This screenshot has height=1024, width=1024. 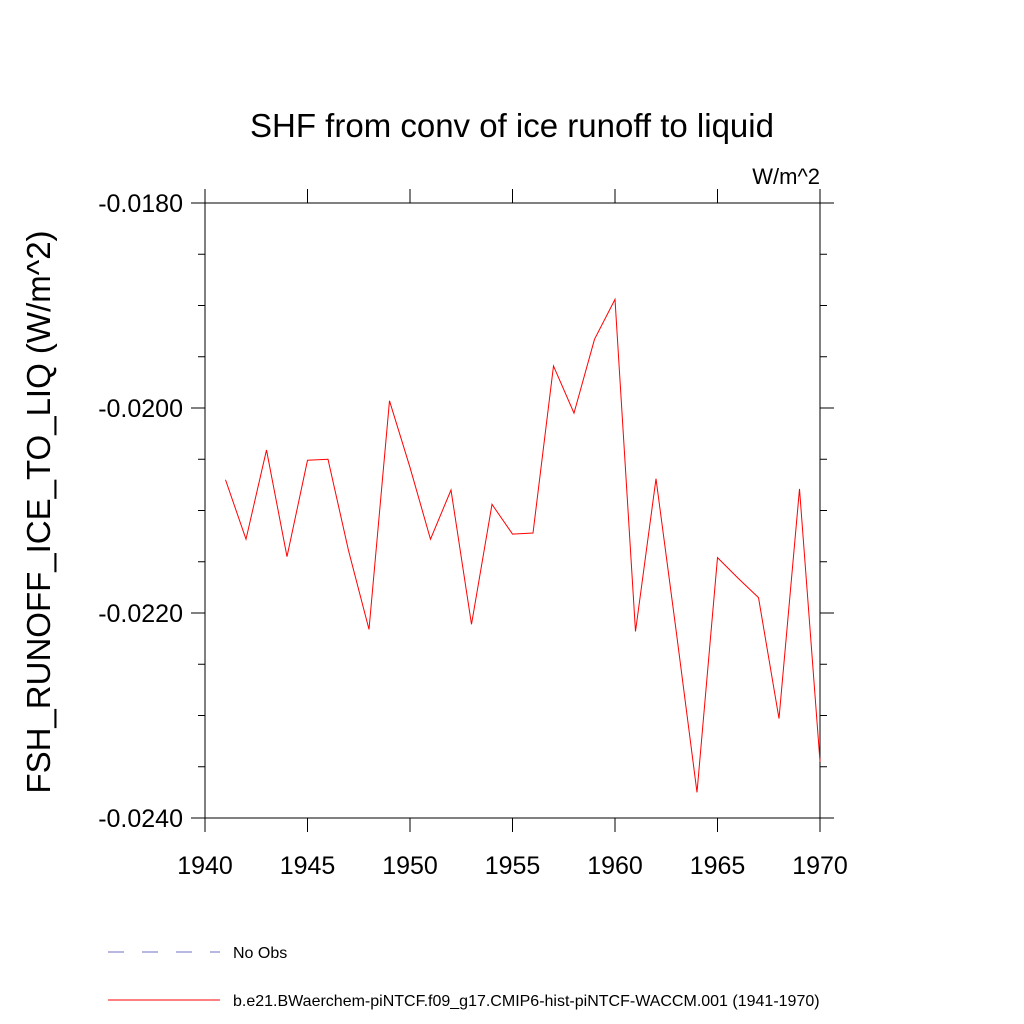 What do you see at coordinates (786, 176) in the screenshot?
I see `units-label: W/m^2` at bounding box center [786, 176].